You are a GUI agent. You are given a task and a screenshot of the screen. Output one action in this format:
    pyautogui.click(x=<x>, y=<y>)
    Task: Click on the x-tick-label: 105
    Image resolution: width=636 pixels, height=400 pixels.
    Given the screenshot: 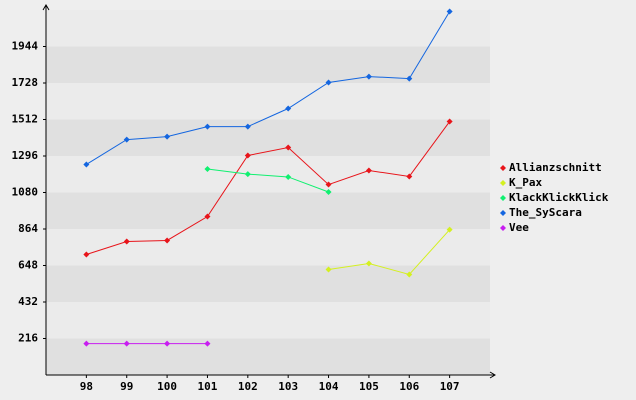 What is the action you would take?
    pyautogui.click(x=369, y=386)
    